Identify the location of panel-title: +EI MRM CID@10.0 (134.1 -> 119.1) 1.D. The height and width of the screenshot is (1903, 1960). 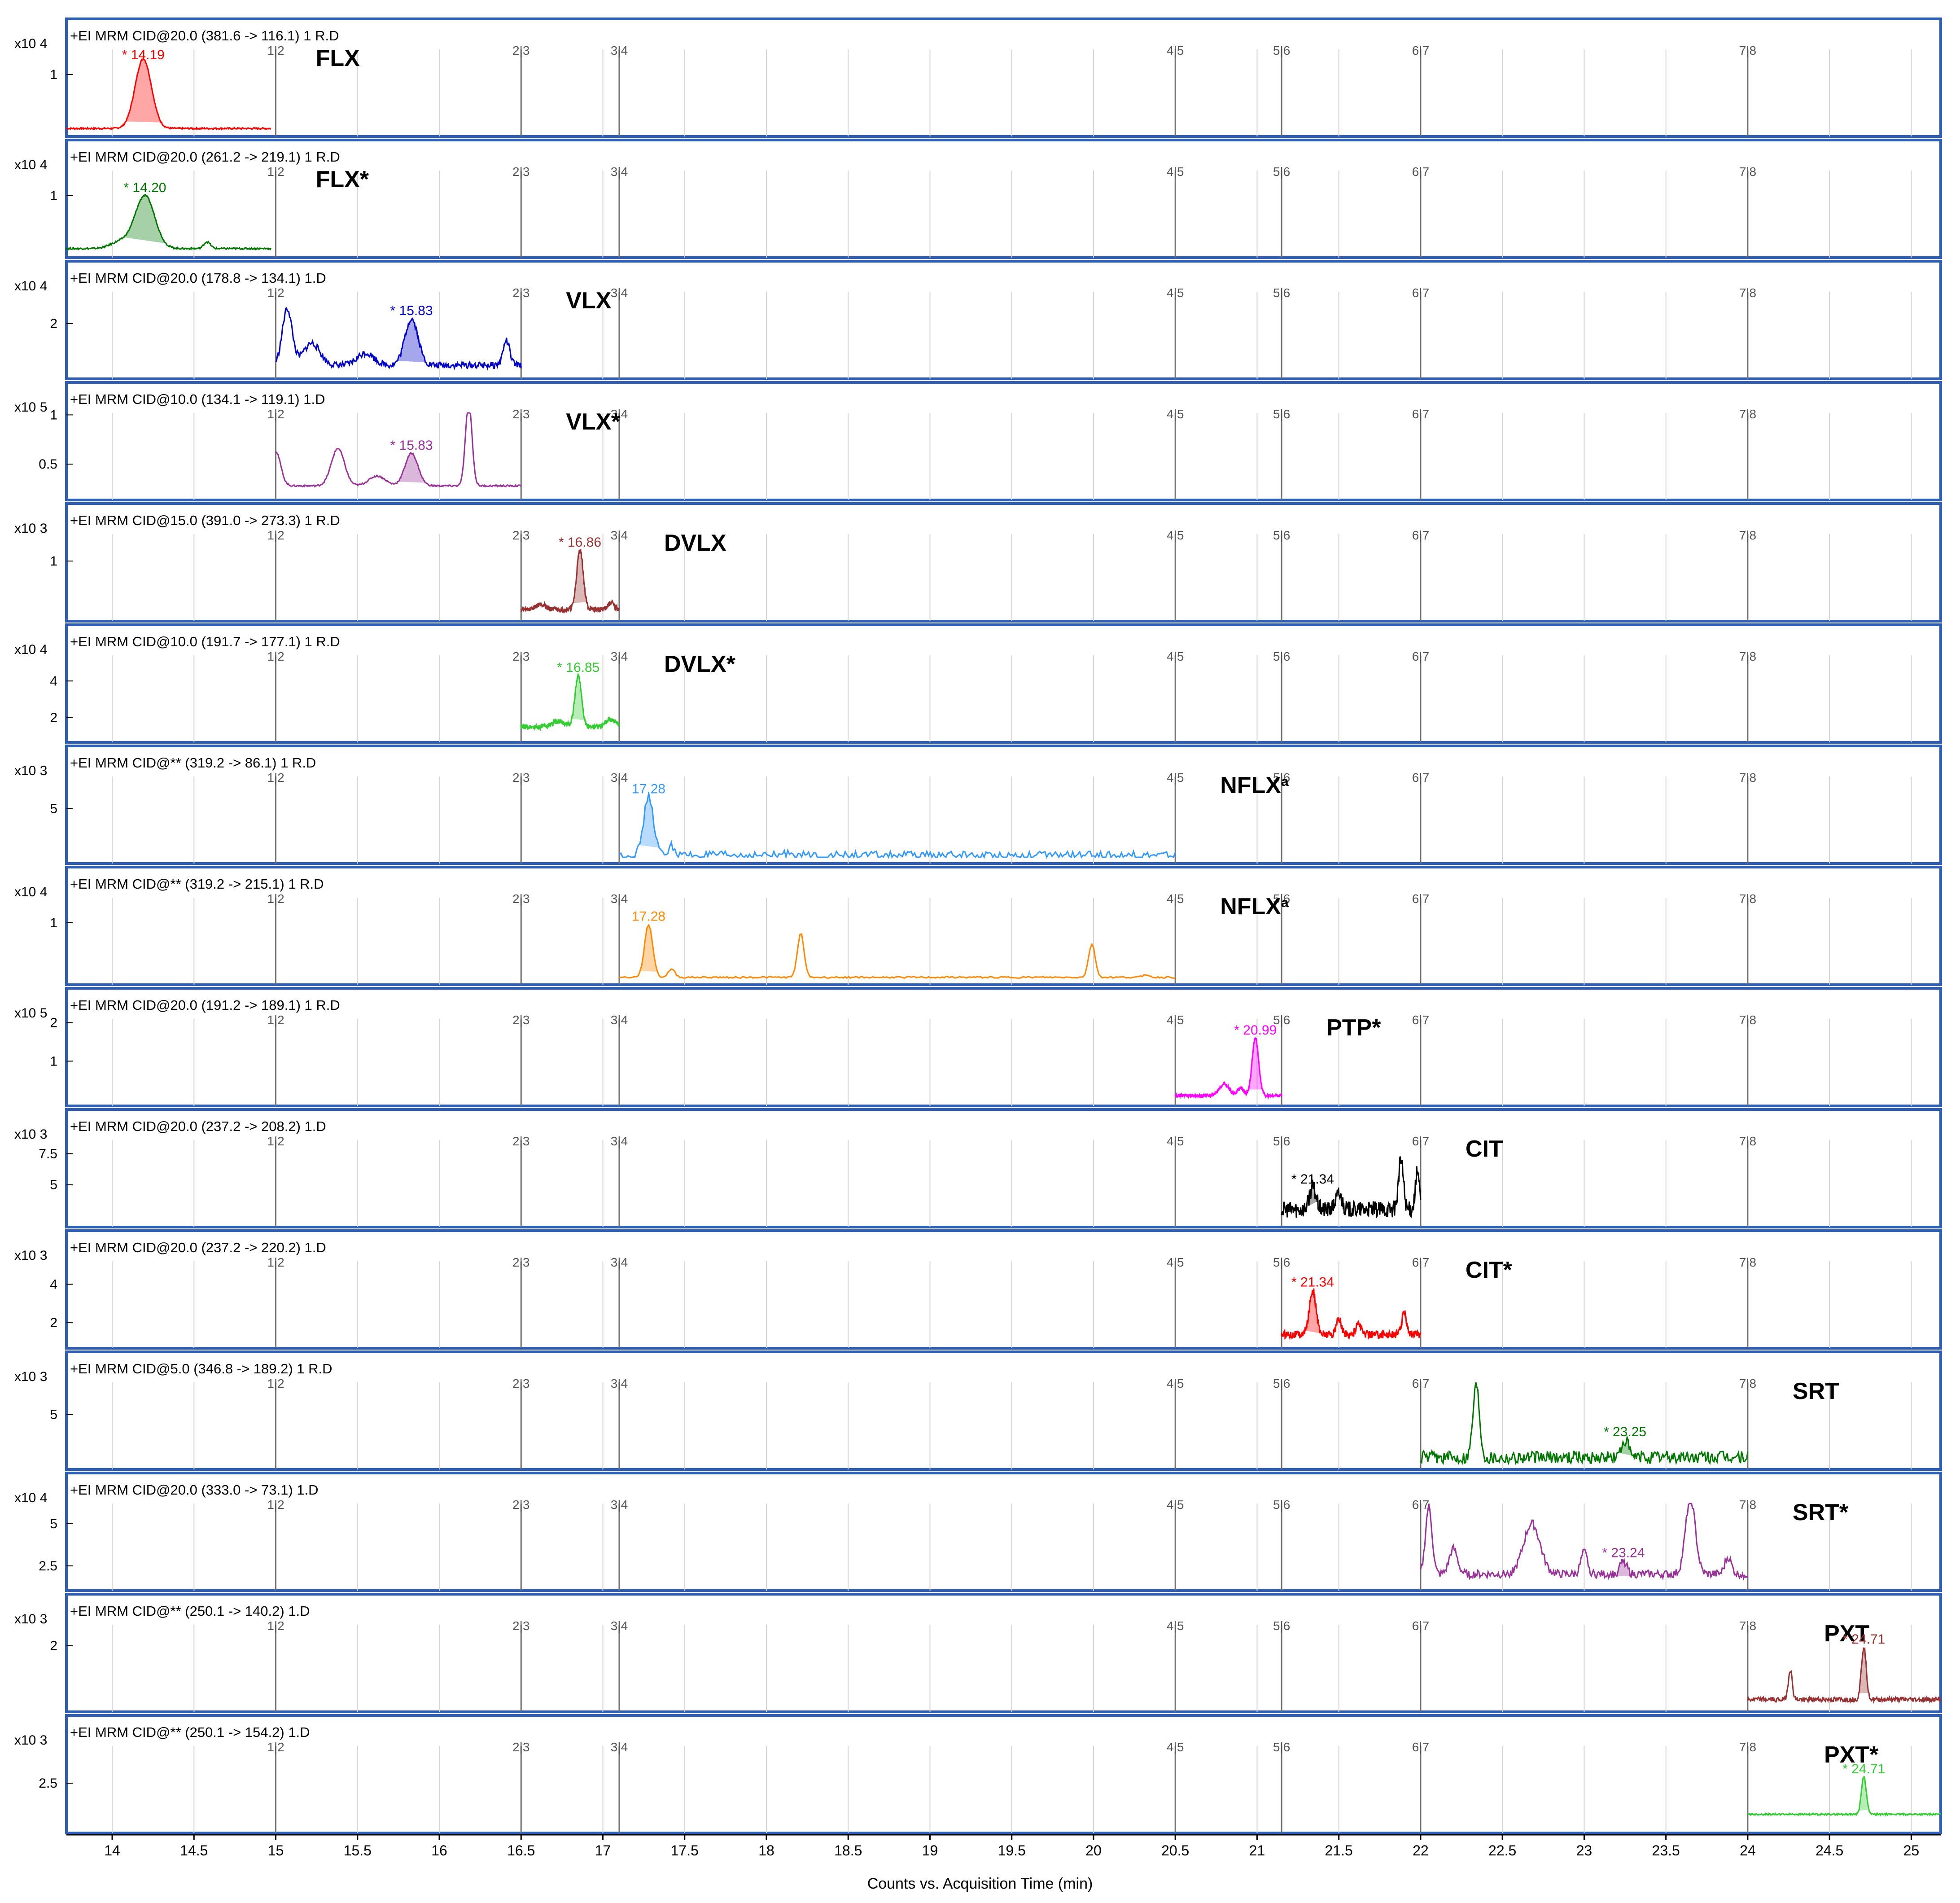
(198, 399).